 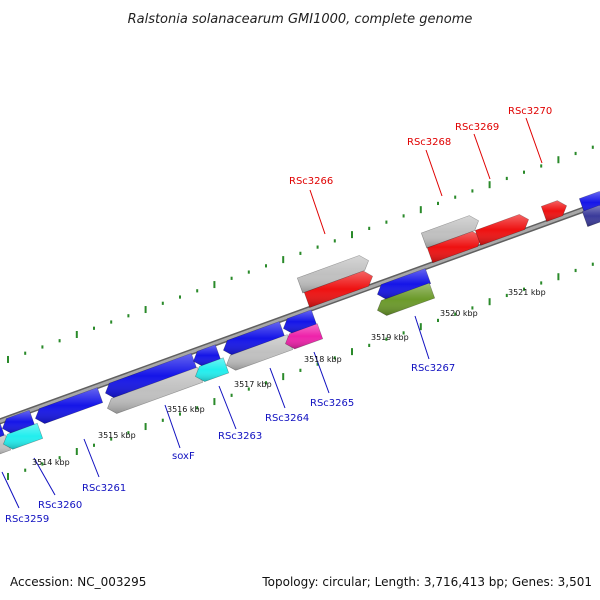 What do you see at coordinates (44, 476) in the screenshot?
I see `pointer-rsc3260` at bounding box center [44, 476].